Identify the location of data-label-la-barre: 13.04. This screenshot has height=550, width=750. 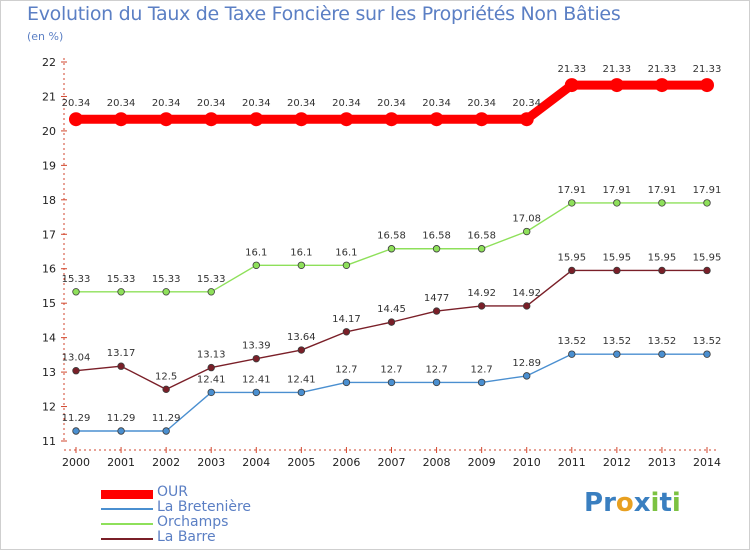
(76, 358).